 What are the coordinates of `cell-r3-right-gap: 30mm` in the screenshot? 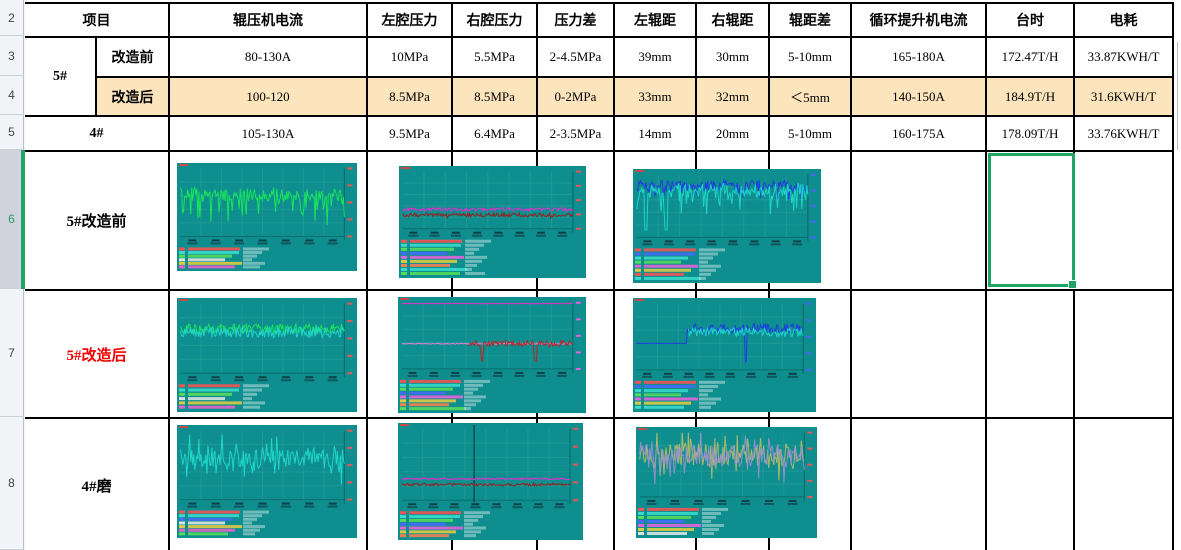 It's located at (733, 58).